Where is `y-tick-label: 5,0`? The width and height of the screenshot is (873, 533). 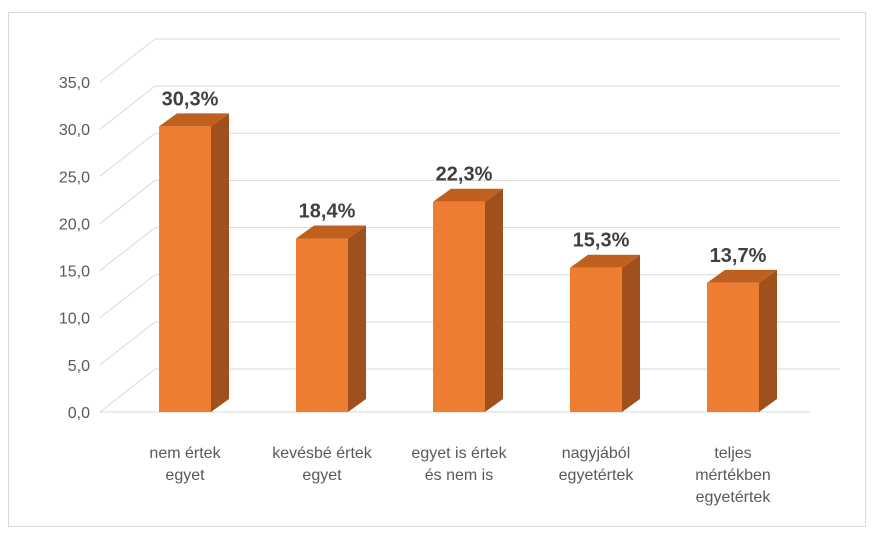
y-tick-label: 5,0 is located at coordinates (79, 366).